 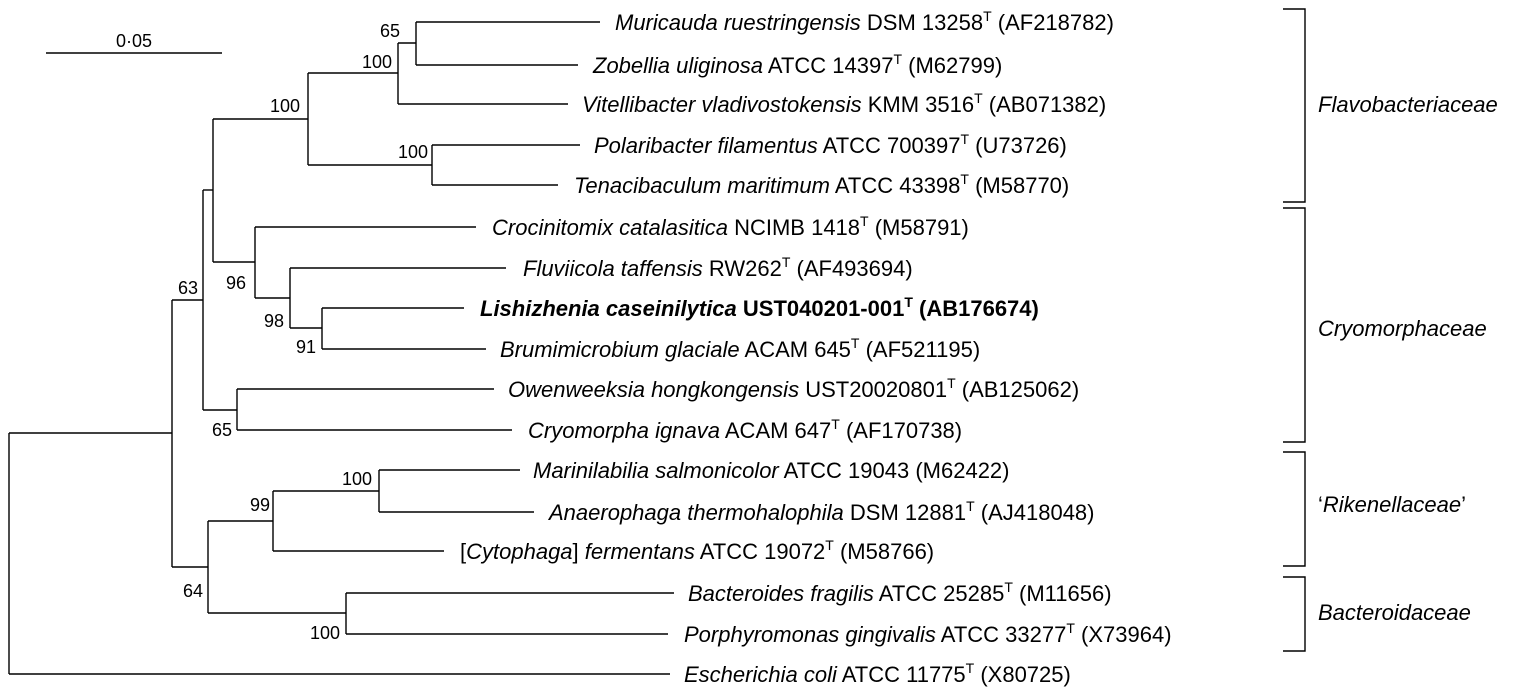 What do you see at coordinates (274, 321) in the screenshot?
I see `bootstrap-value: 98` at bounding box center [274, 321].